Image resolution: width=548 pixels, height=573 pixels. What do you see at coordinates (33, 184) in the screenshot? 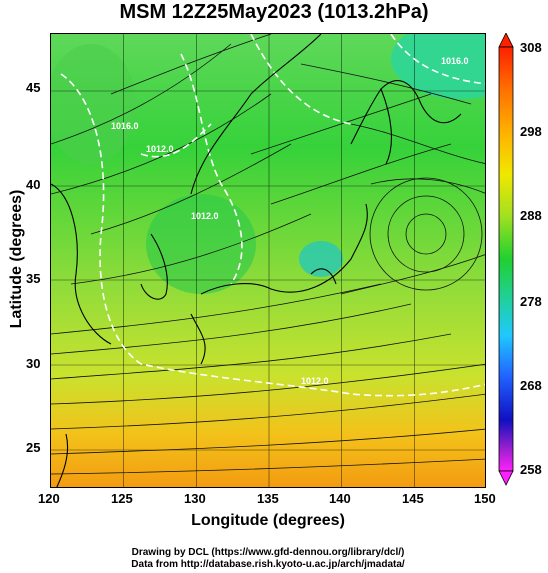
I see `y-tick: 40` at bounding box center [33, 184].